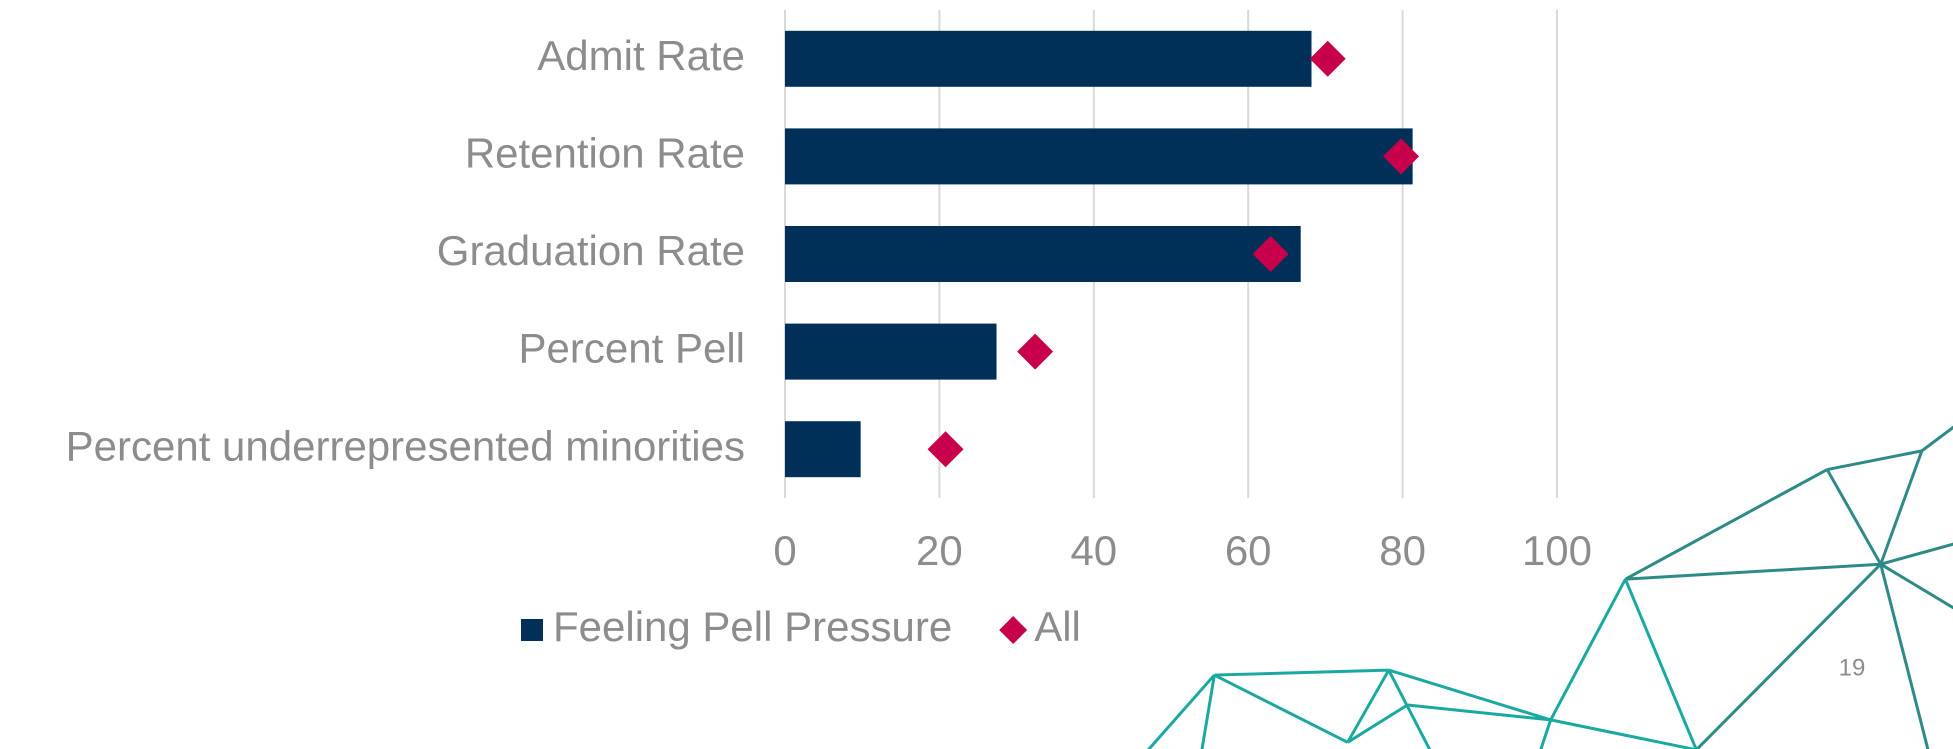 The width and height of the screenshot is (1953, 749). What do you see at coordinates (939, 550) in the screenshot?
I see `x-tick-label: 20` at bounding box center [939, 550].